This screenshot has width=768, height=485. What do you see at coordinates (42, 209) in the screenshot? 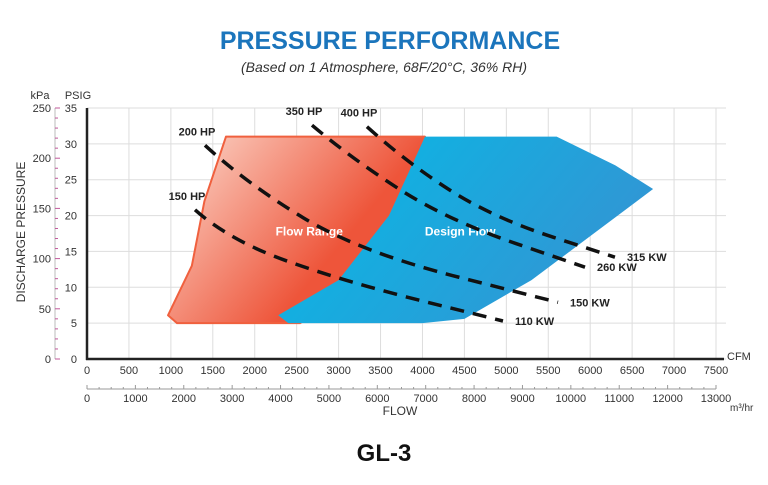
I see `y2-tick-label: 150` at bounding box center [42, 209].